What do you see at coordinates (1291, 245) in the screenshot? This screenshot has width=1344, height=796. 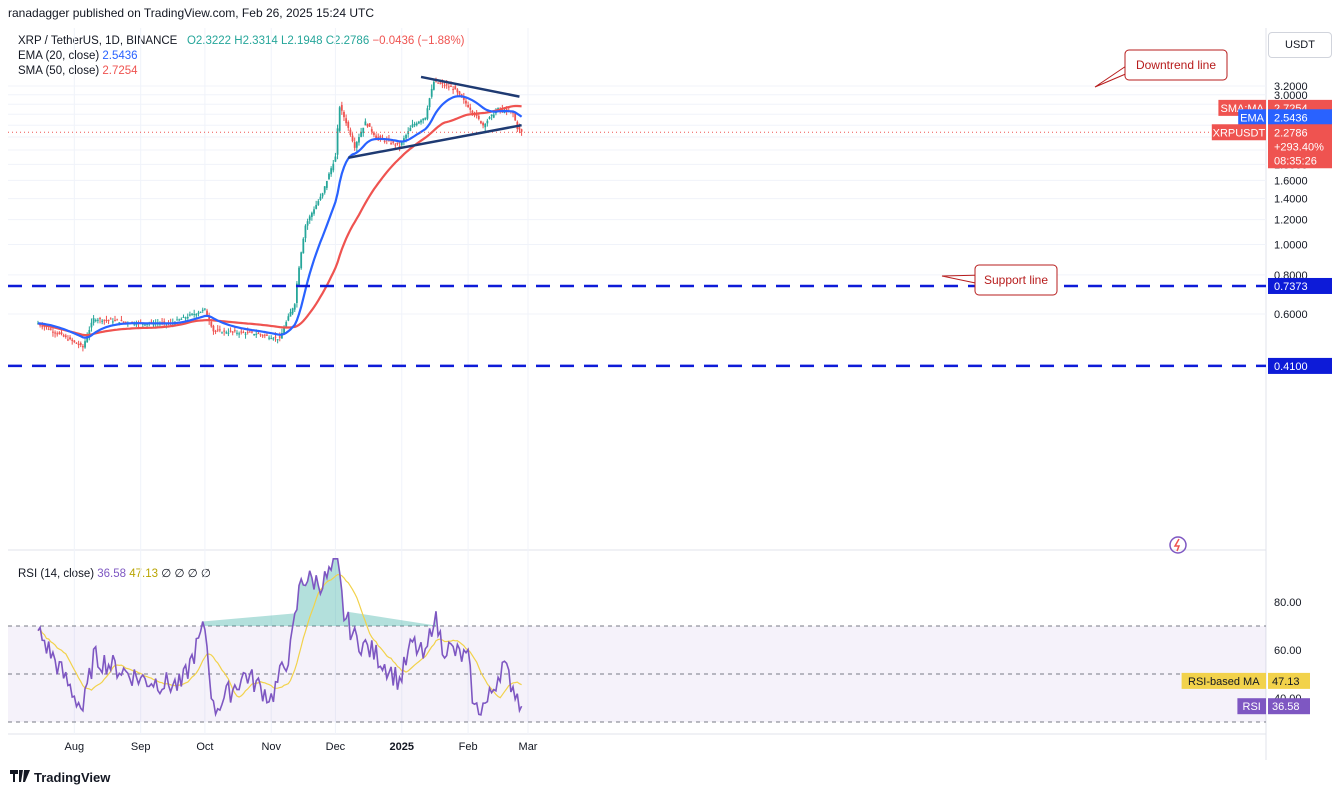 I see `price-tick-label: 1.0000` at bounding box center [1291, 245].